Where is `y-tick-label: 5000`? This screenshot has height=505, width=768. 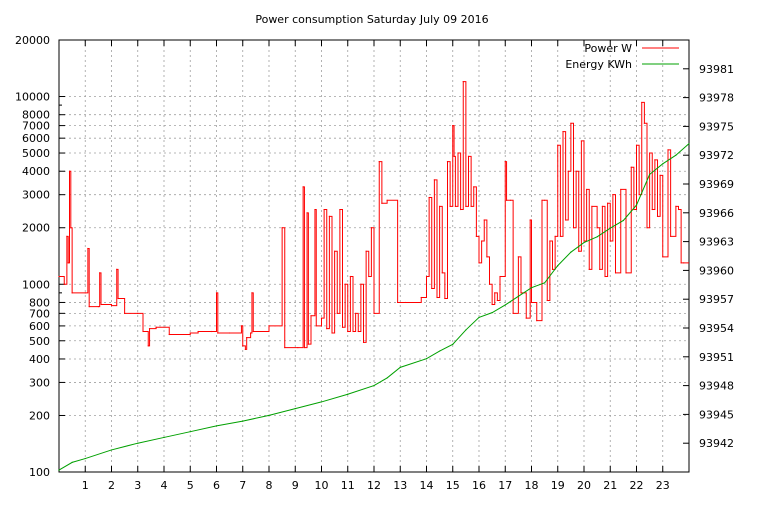
y-tick-label: 5000 is located at coordinates (36, 153).